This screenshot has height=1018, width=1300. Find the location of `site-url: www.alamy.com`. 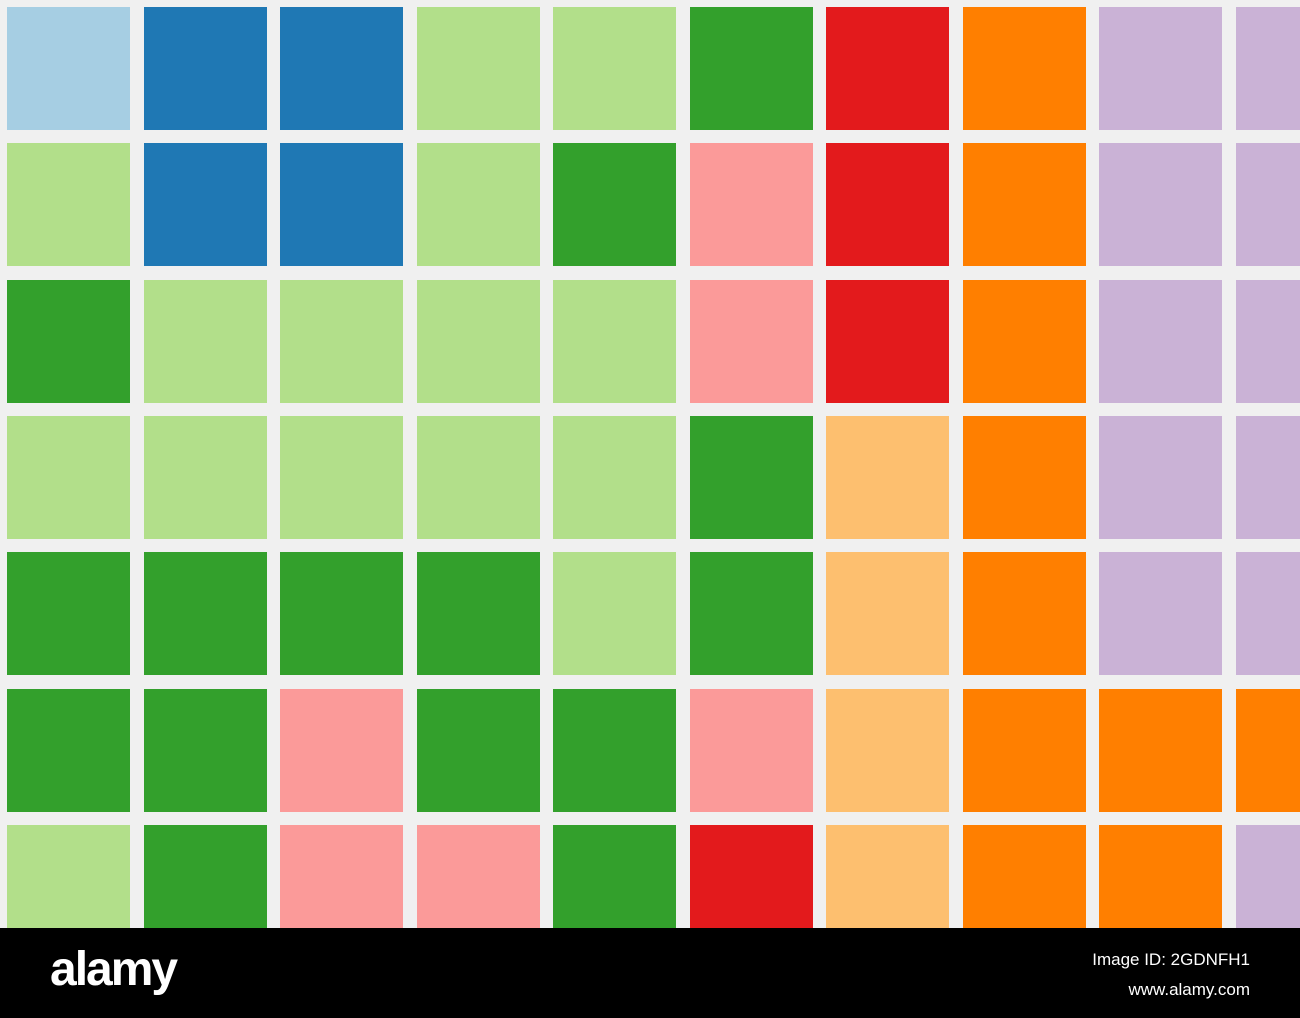

site-url: www.alamy.com is located at coordinates (1189, 989).